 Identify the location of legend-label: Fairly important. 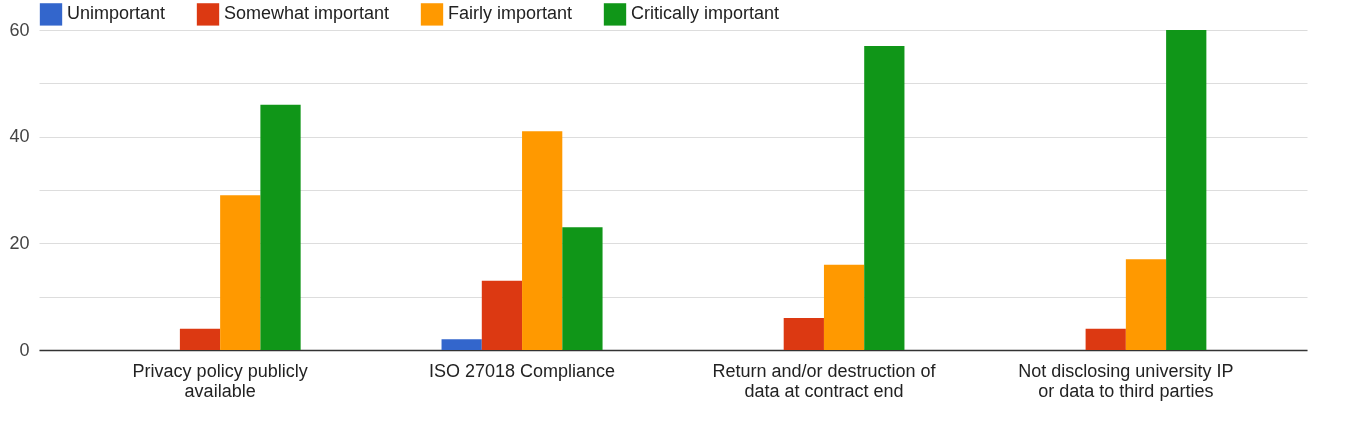
(510, 13).